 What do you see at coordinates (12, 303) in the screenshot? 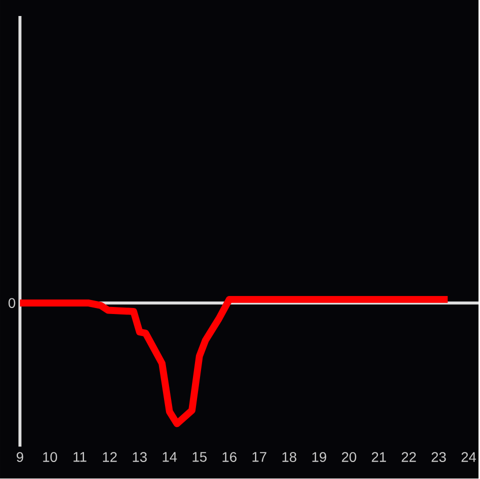
I see `ref-line-label: 0` at bounding box center [12, 303].